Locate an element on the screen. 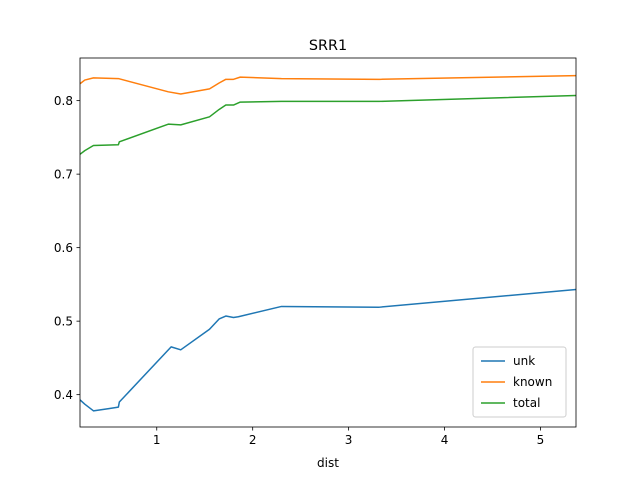 The height and width of the screenshot is (480, 640). x-axis: 1 2 3 4 5 is located at coordinates (348, 437).